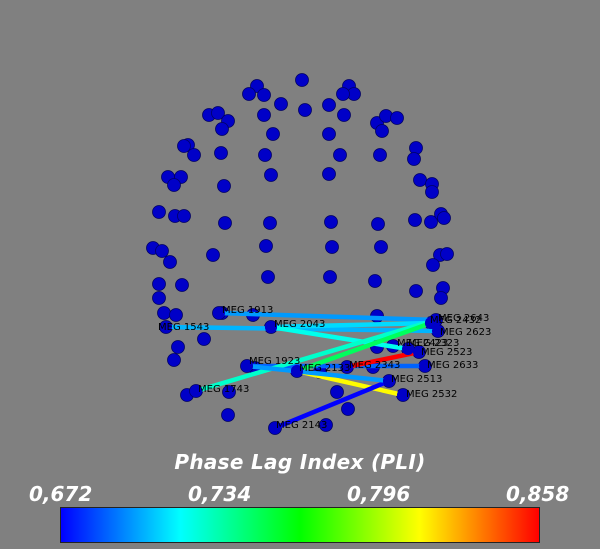 The image size is (600, 549). What do you see at coordinates (274, 361) in the screenshot?
I see `sensor-label: MEG 1923` at bounding box center [274, 361].